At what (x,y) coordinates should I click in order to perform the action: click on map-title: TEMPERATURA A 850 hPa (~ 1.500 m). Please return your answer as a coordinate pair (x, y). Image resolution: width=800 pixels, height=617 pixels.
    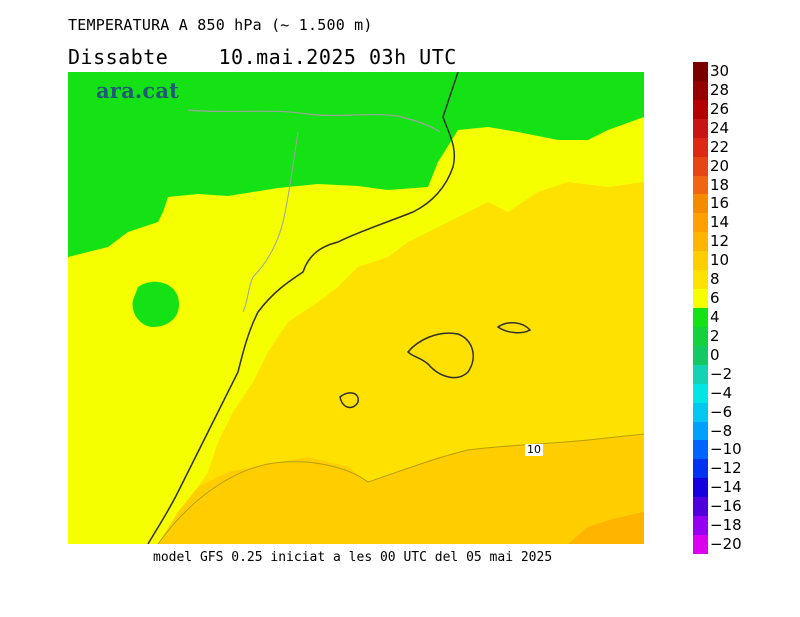
    Looking at the image, I should click on (220, 25).